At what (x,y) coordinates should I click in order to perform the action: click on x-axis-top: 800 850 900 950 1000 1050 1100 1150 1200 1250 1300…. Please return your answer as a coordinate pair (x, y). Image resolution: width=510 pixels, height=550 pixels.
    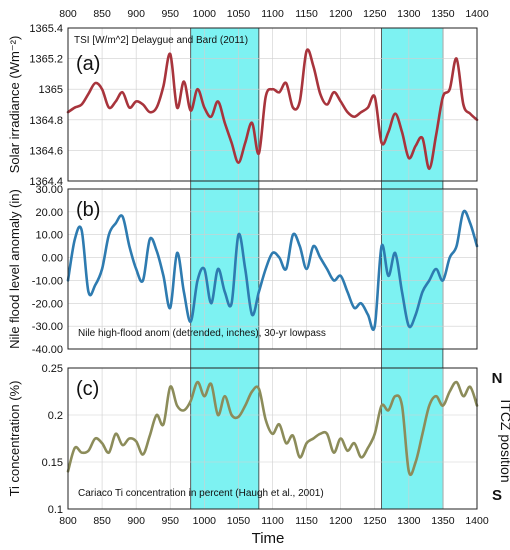
    Looking at the image, I should click on (274, 14).